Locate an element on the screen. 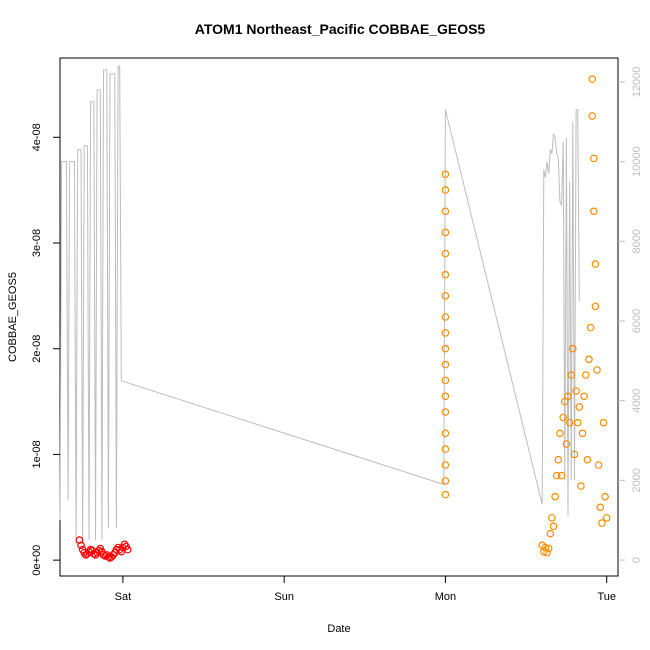 This screenshot has width=650, height=650. y2-tick-label: 8000 is located at coordinates (637, 241).